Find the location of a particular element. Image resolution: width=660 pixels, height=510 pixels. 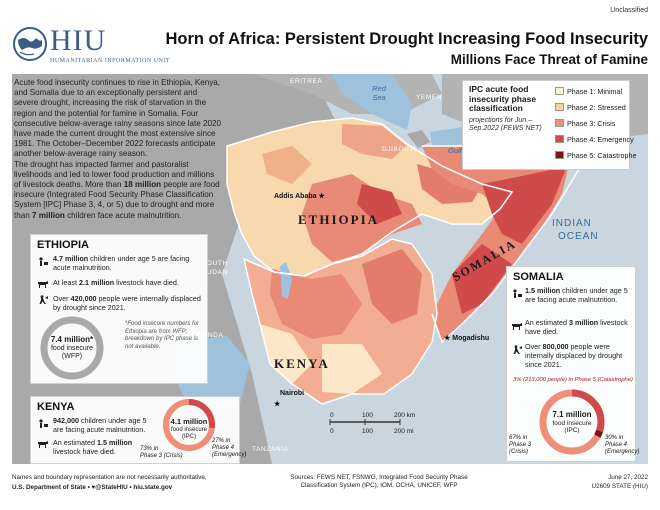

kenya-title: KENYA is located at coordinates (56, 407).